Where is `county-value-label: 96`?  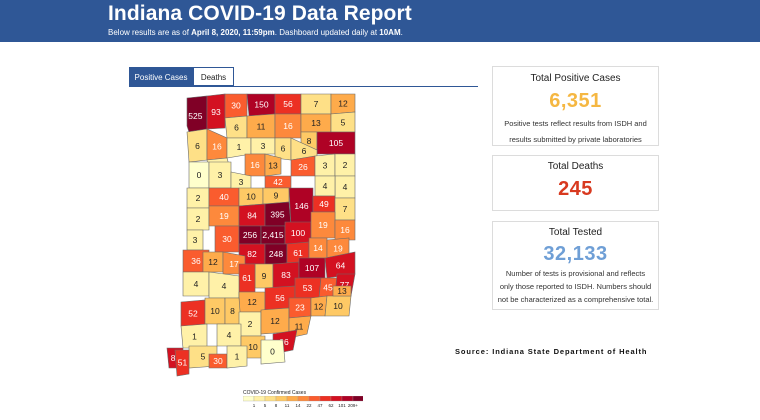 county-value-label: 96 is located at coordinates (284, 342).